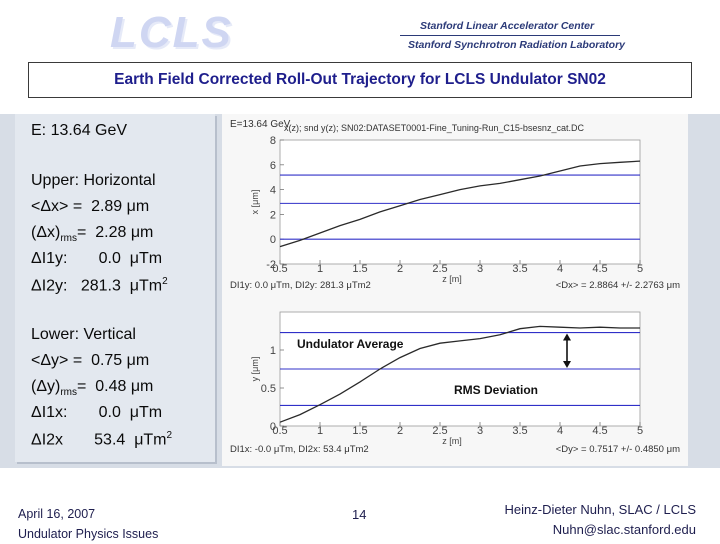  Describe the element at coordinates (260, 124) in the screenshot. I see `upper-header-left: E=13.64 GeV` at that location.